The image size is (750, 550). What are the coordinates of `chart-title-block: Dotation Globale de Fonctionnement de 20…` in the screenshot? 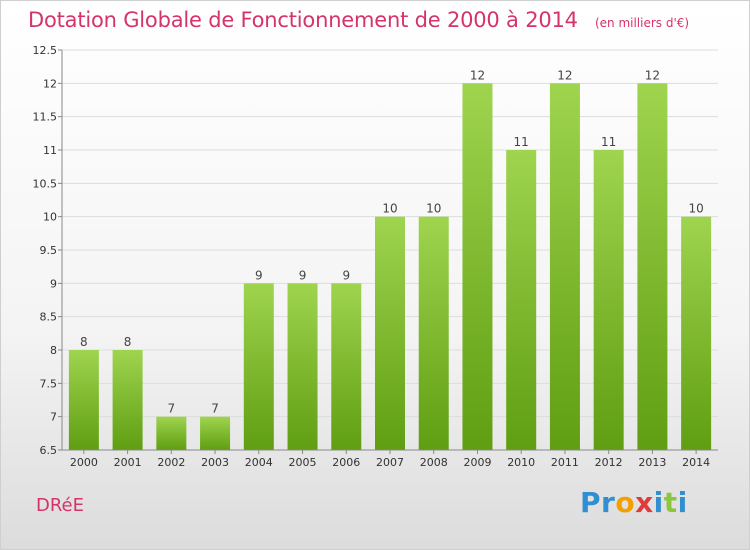 It's located at (358, 20).